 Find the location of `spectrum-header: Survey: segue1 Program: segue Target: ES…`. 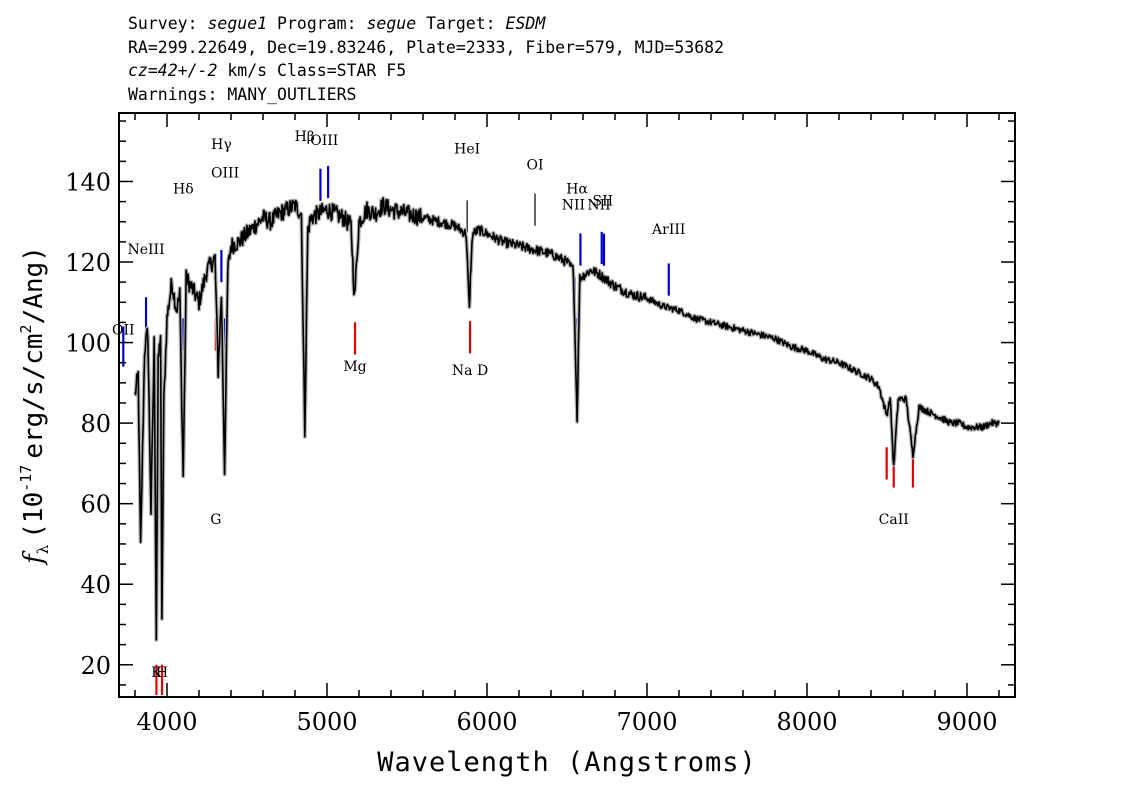

spectrum-header: Survey: segue1 Program: segue Target: ES… is located at coordinates (426, 59).